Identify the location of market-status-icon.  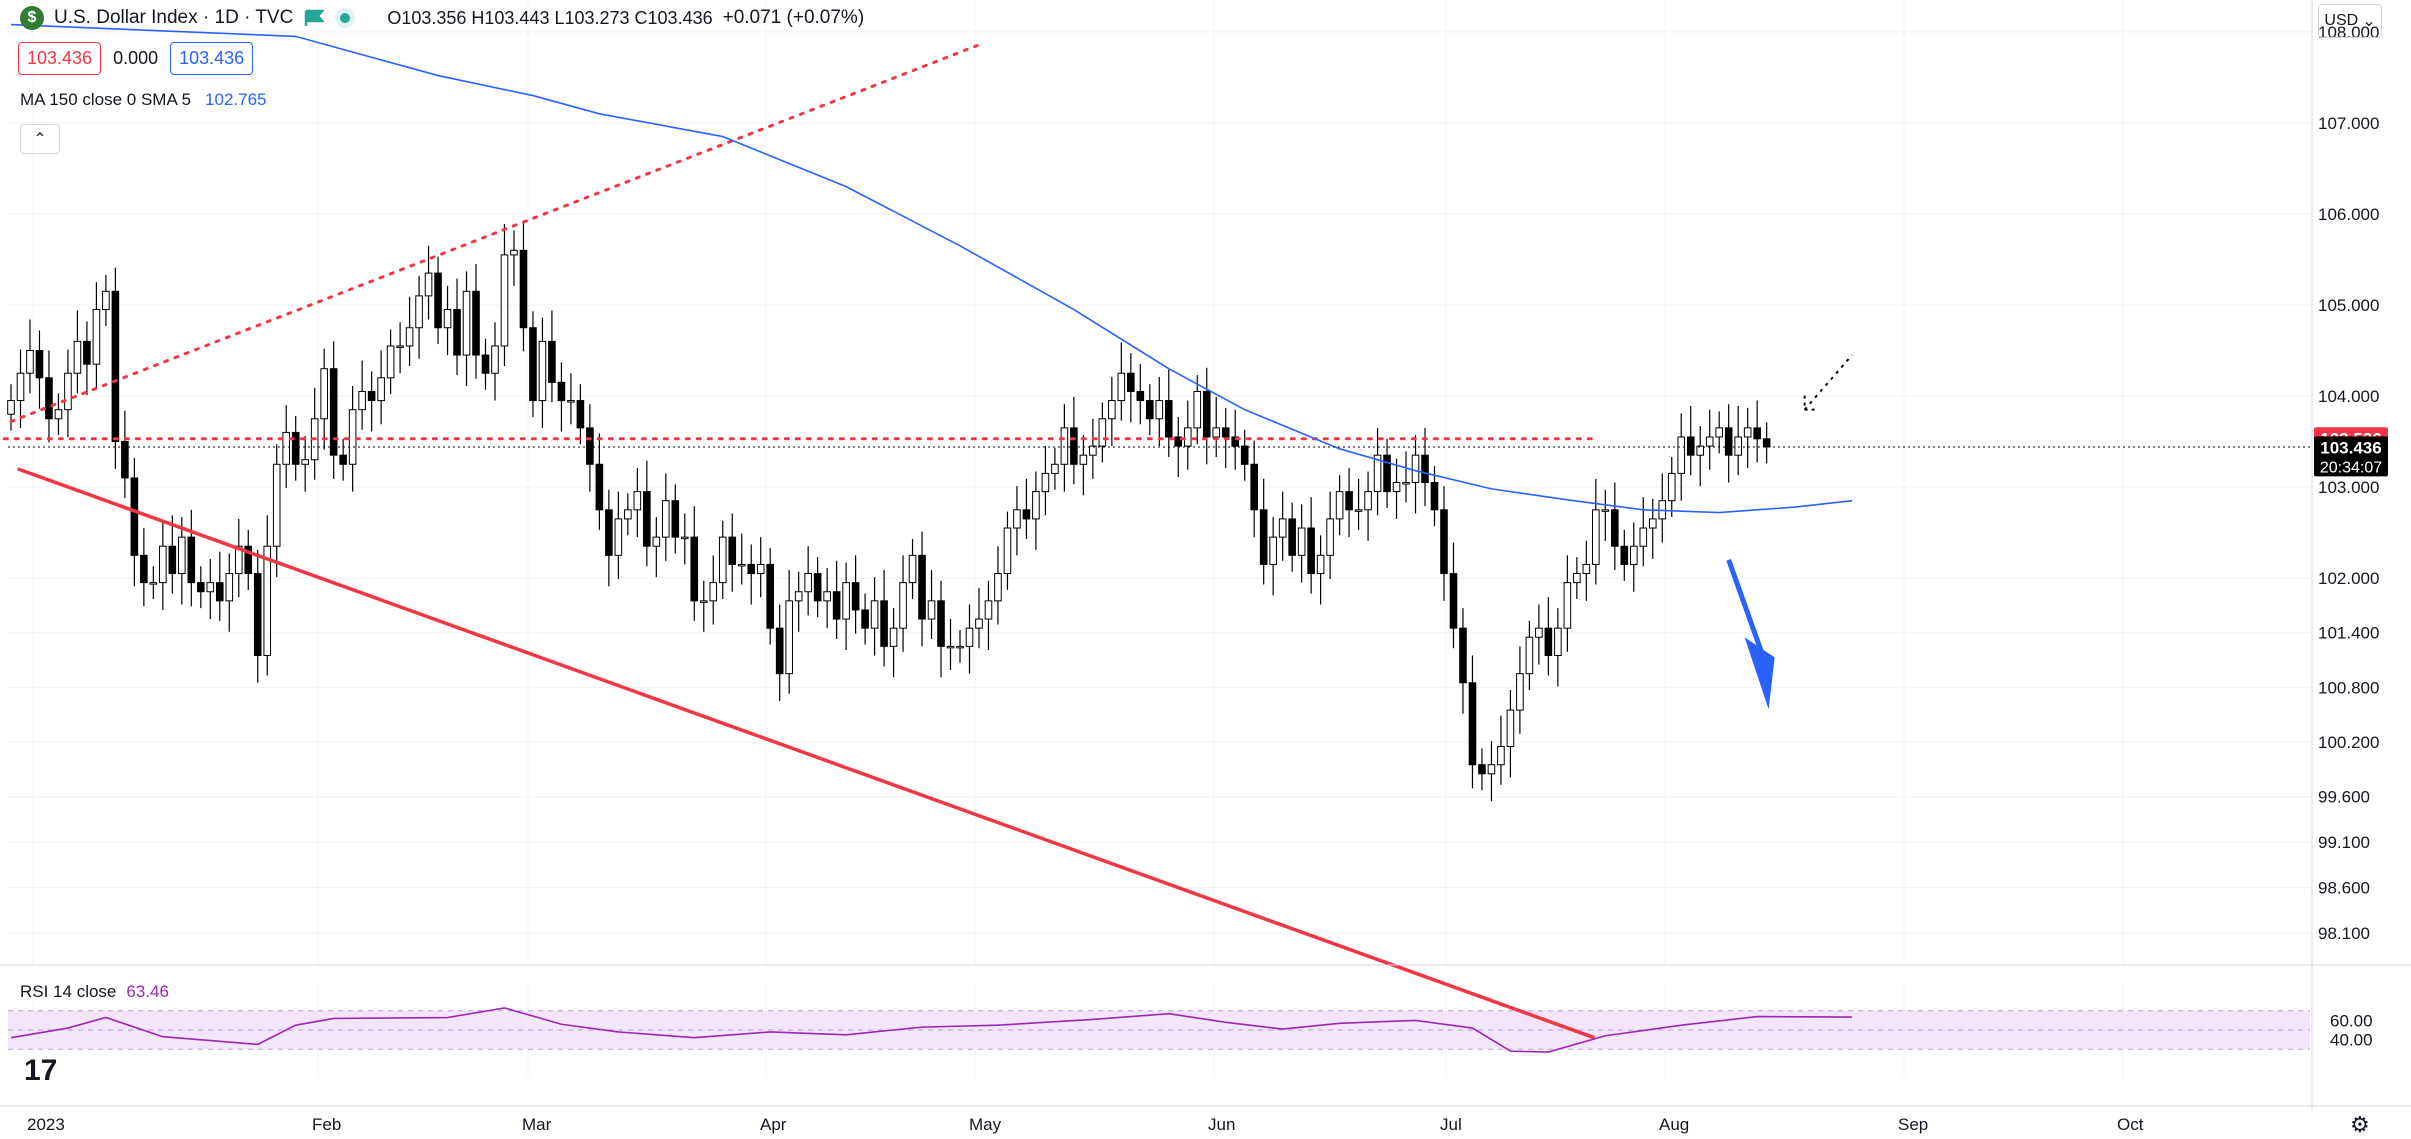
(345, 18).